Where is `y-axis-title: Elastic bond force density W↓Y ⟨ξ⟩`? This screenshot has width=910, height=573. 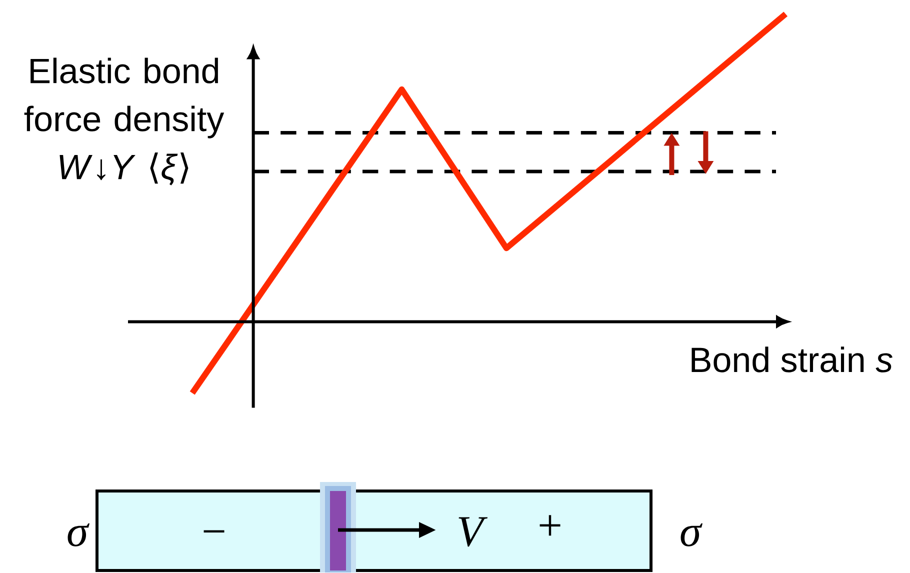 y-axis-title: Elastic bond force density W↓Y ⟨ξ⟩ is located at coordinates (124, 122).